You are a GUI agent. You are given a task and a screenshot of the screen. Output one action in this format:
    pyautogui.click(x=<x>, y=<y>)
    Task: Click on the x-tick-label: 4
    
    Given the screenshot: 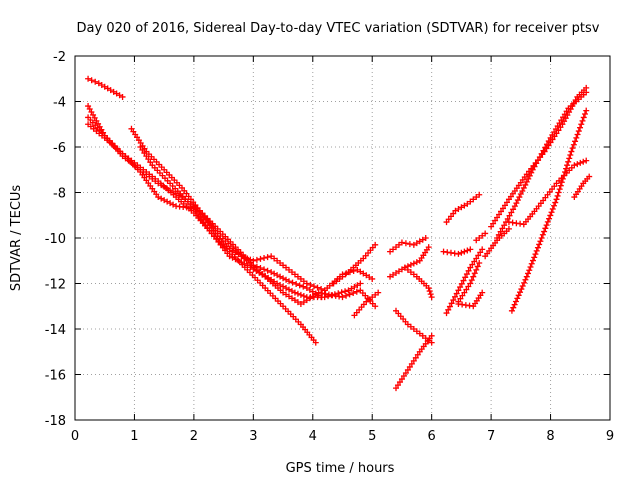 What is the action you would take?
    pyautogui.click(x=313, y=436)
    